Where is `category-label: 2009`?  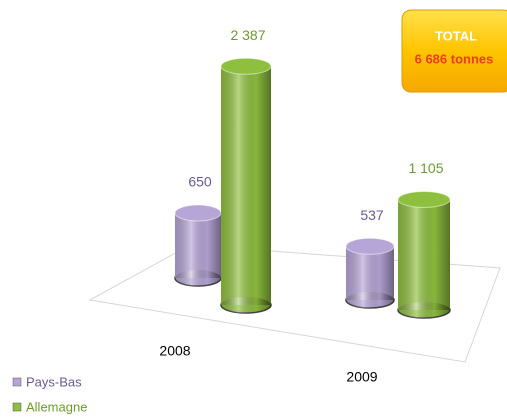
category-label: 2009 is located at coordinates (361, 377).